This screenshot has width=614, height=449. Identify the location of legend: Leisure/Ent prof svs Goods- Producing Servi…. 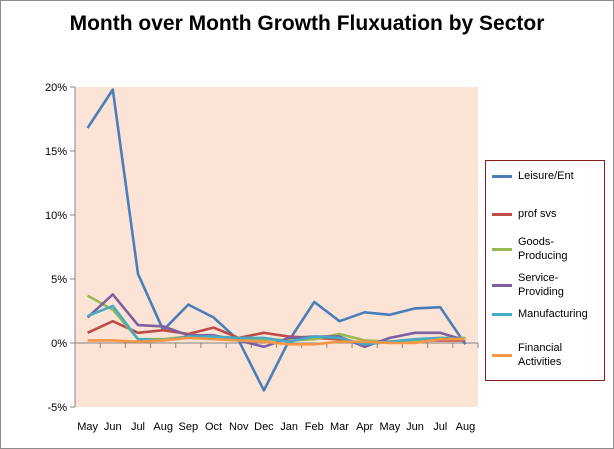
(545, 270).